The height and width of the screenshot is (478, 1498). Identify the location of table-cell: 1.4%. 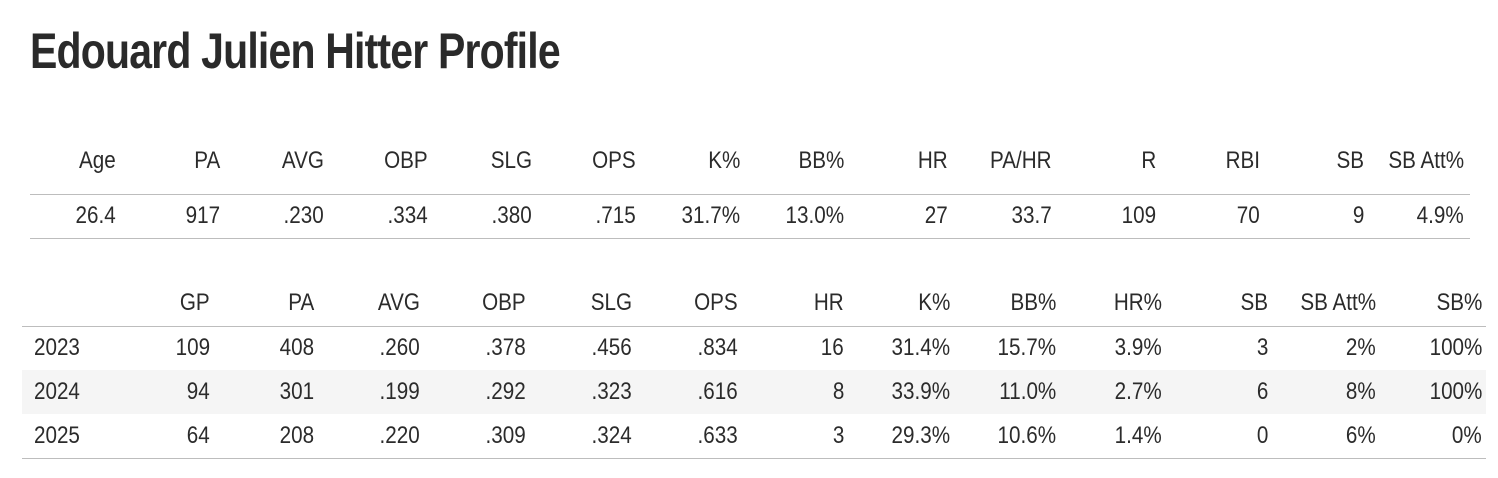
(1113, 436).